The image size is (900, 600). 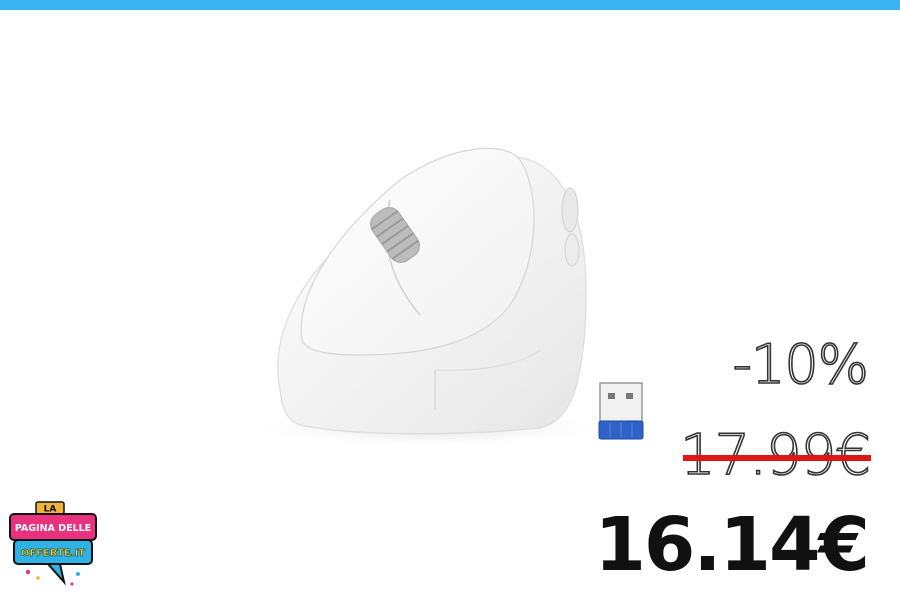 I want to click on price-strikethrough, so click(x=777, y=458).